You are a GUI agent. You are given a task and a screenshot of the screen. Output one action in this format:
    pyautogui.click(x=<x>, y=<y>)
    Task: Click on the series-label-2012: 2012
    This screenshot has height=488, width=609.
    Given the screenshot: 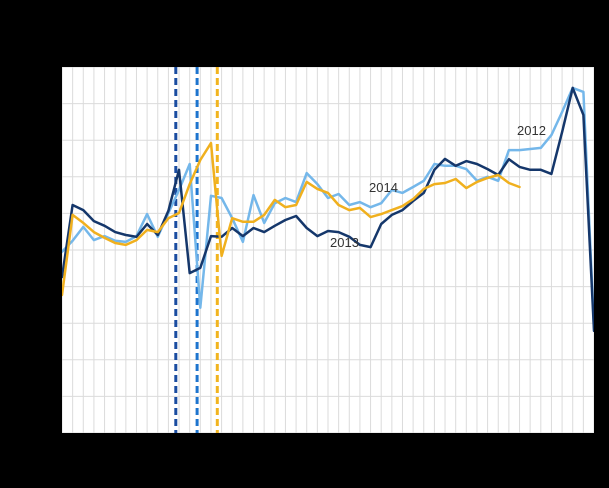 What is the action you would take?
    pyautogui.click(x=531, y=130)
    